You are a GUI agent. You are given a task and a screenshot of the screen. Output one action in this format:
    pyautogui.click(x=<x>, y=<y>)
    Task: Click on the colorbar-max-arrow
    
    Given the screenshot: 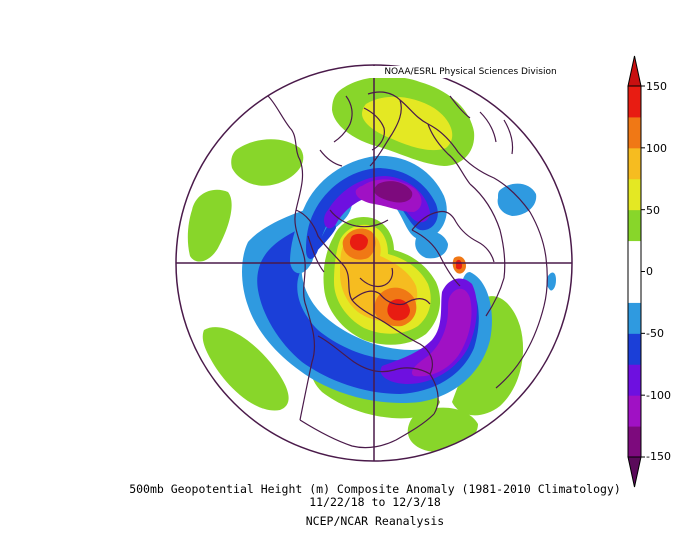 What is the action you would take?
    pyautogui.click(x=634, y=71)
    